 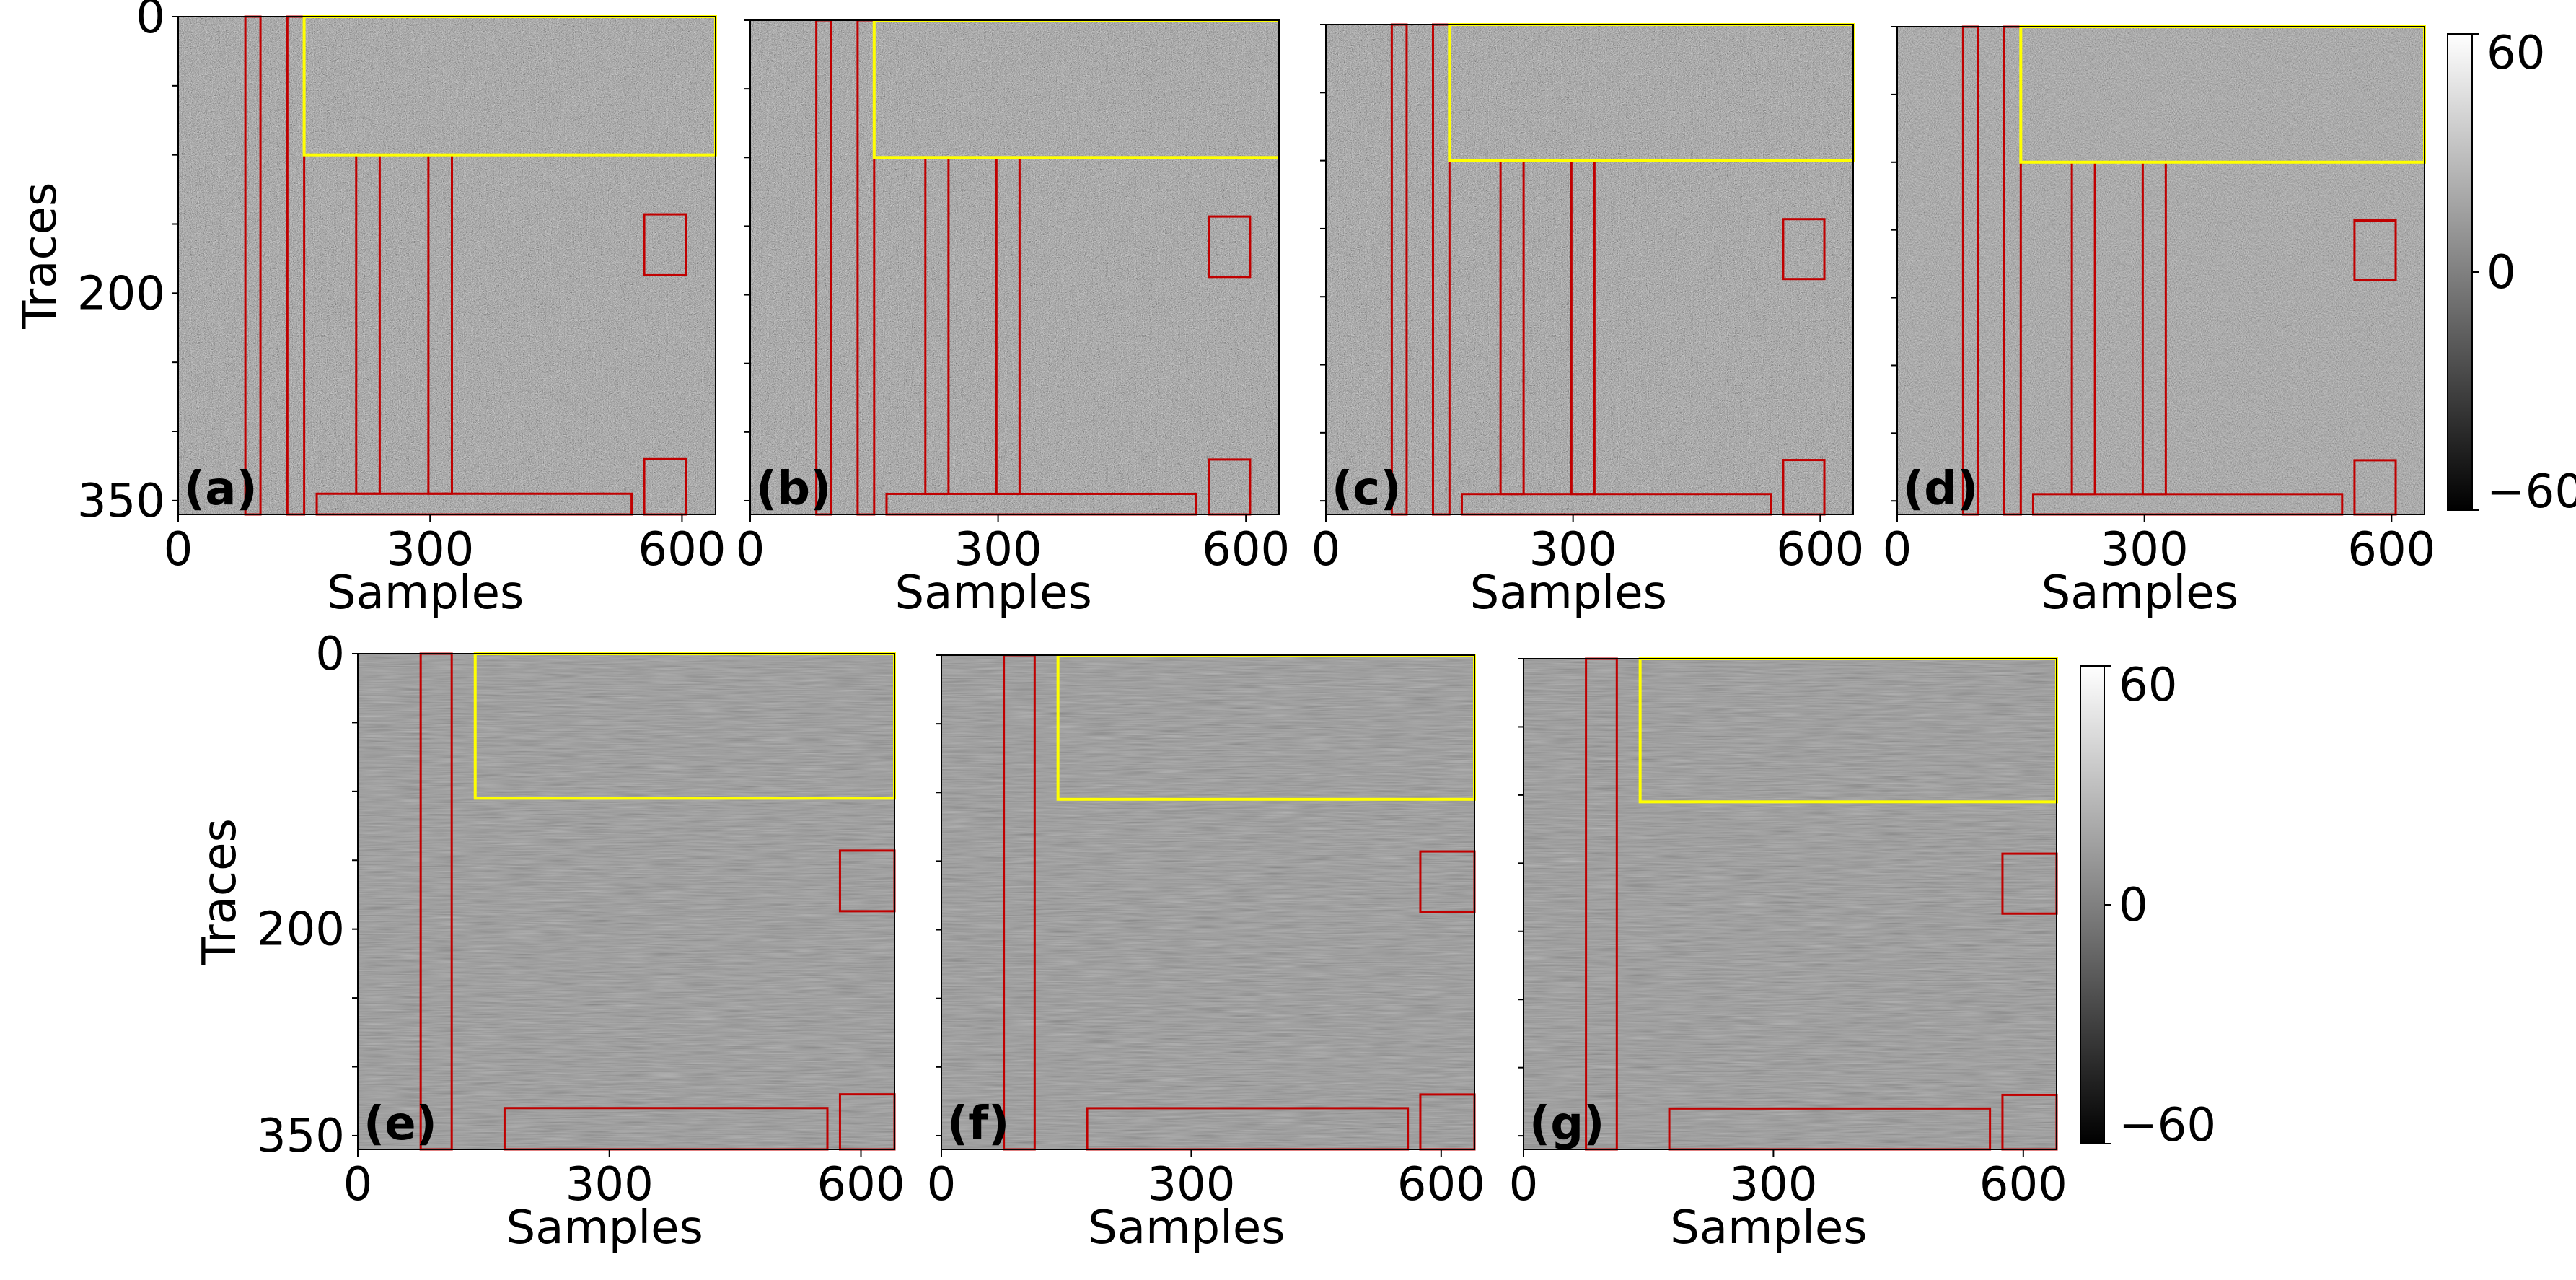 I want to click on panel-f: 0 300 600 Samples (f), so click(x=1206, y=954).